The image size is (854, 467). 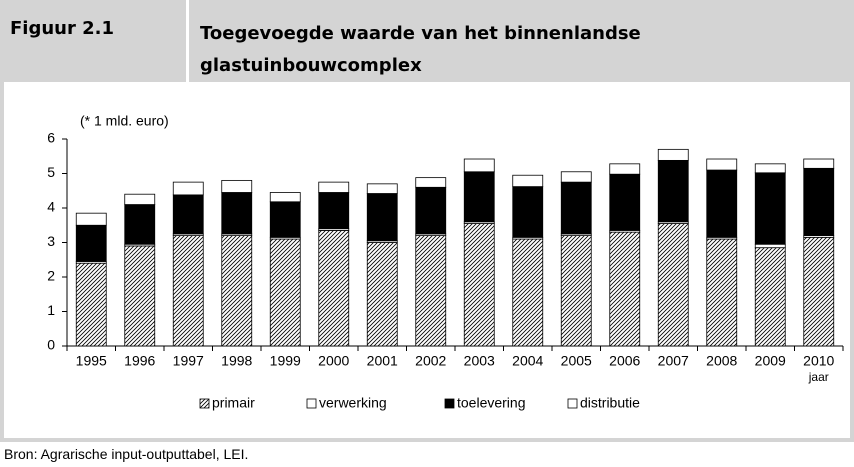 I want to click on x-tick-label: 1995, so click(x=91, y=361).